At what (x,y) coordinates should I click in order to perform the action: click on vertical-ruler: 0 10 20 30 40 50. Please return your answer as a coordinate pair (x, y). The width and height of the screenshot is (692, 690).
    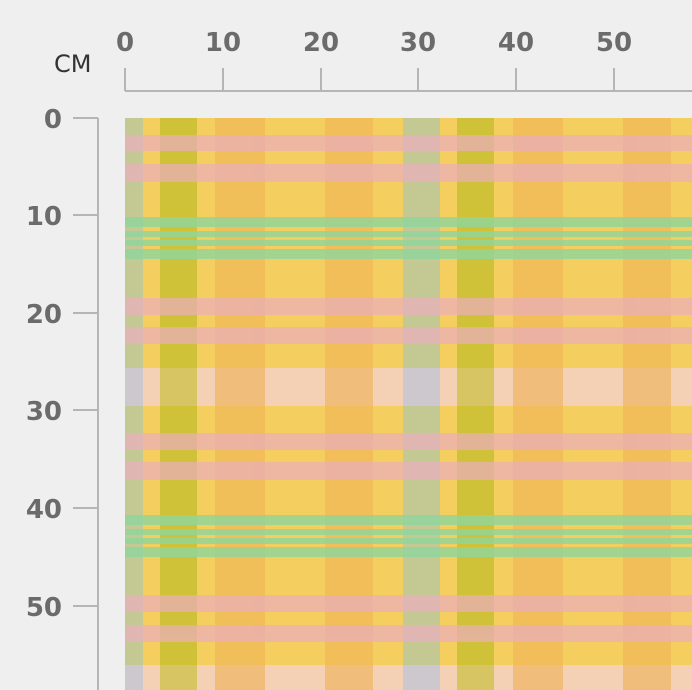
    Looking at the image, I should click on (62, 397).